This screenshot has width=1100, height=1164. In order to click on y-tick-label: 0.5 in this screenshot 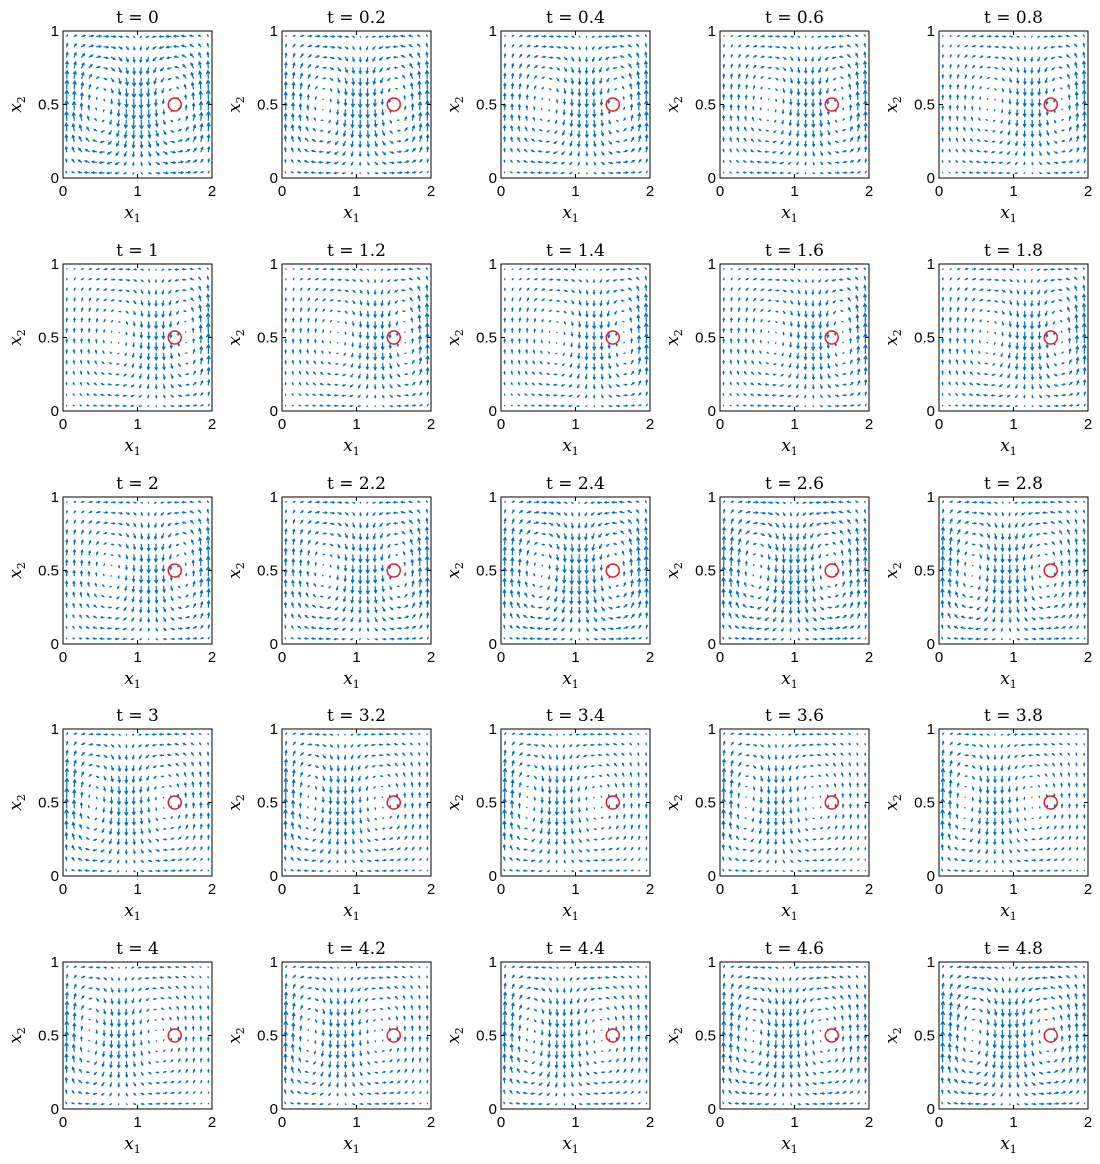, I will do `click(48, 105)`.